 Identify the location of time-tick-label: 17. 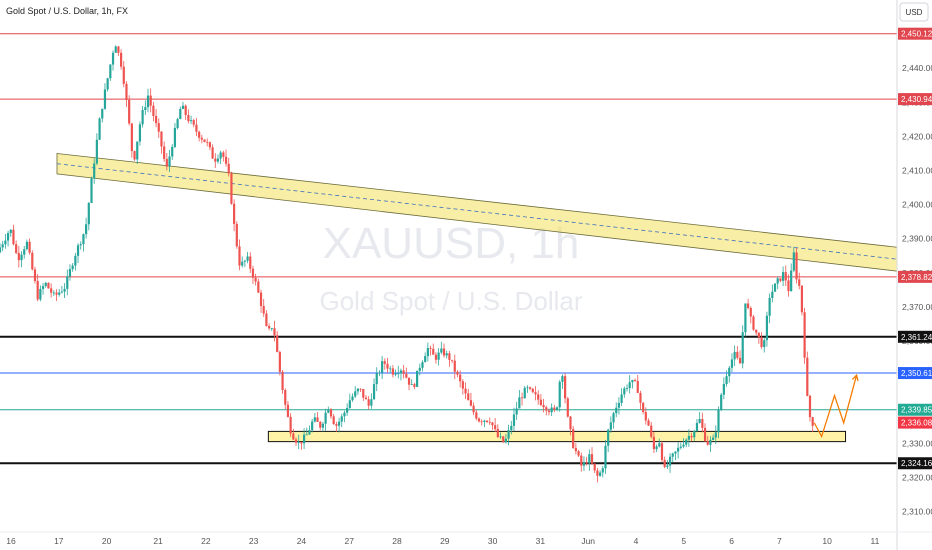
(59, 541).